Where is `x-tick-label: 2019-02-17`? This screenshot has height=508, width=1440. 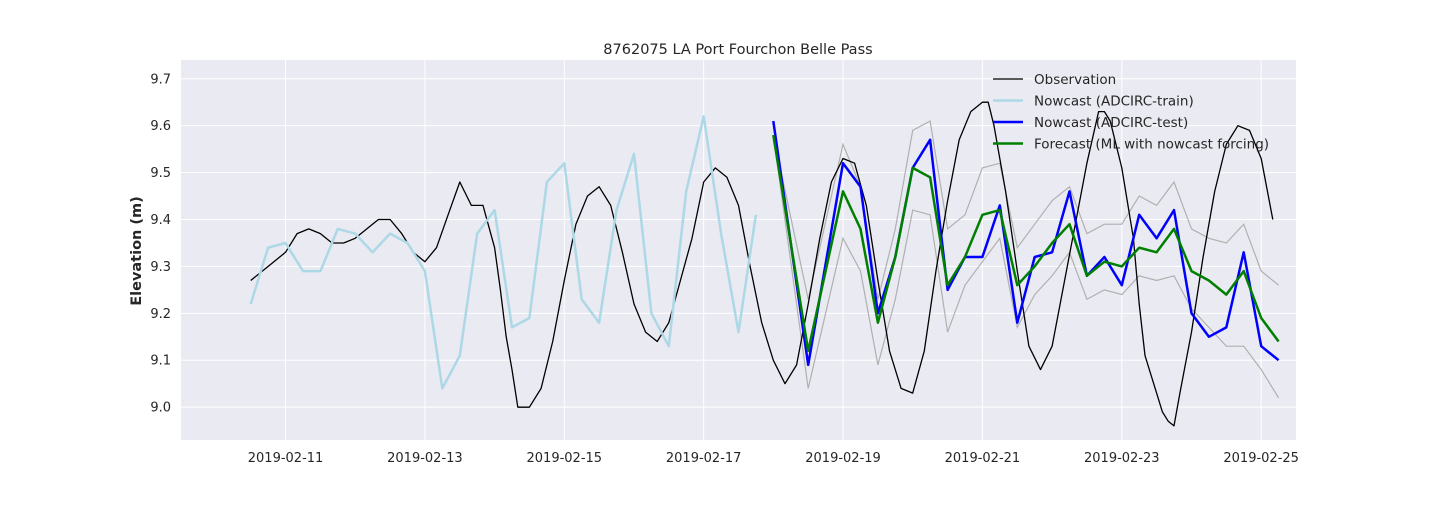
x-tick-label: 2019-02-17 is located at coordinates (704, 458).